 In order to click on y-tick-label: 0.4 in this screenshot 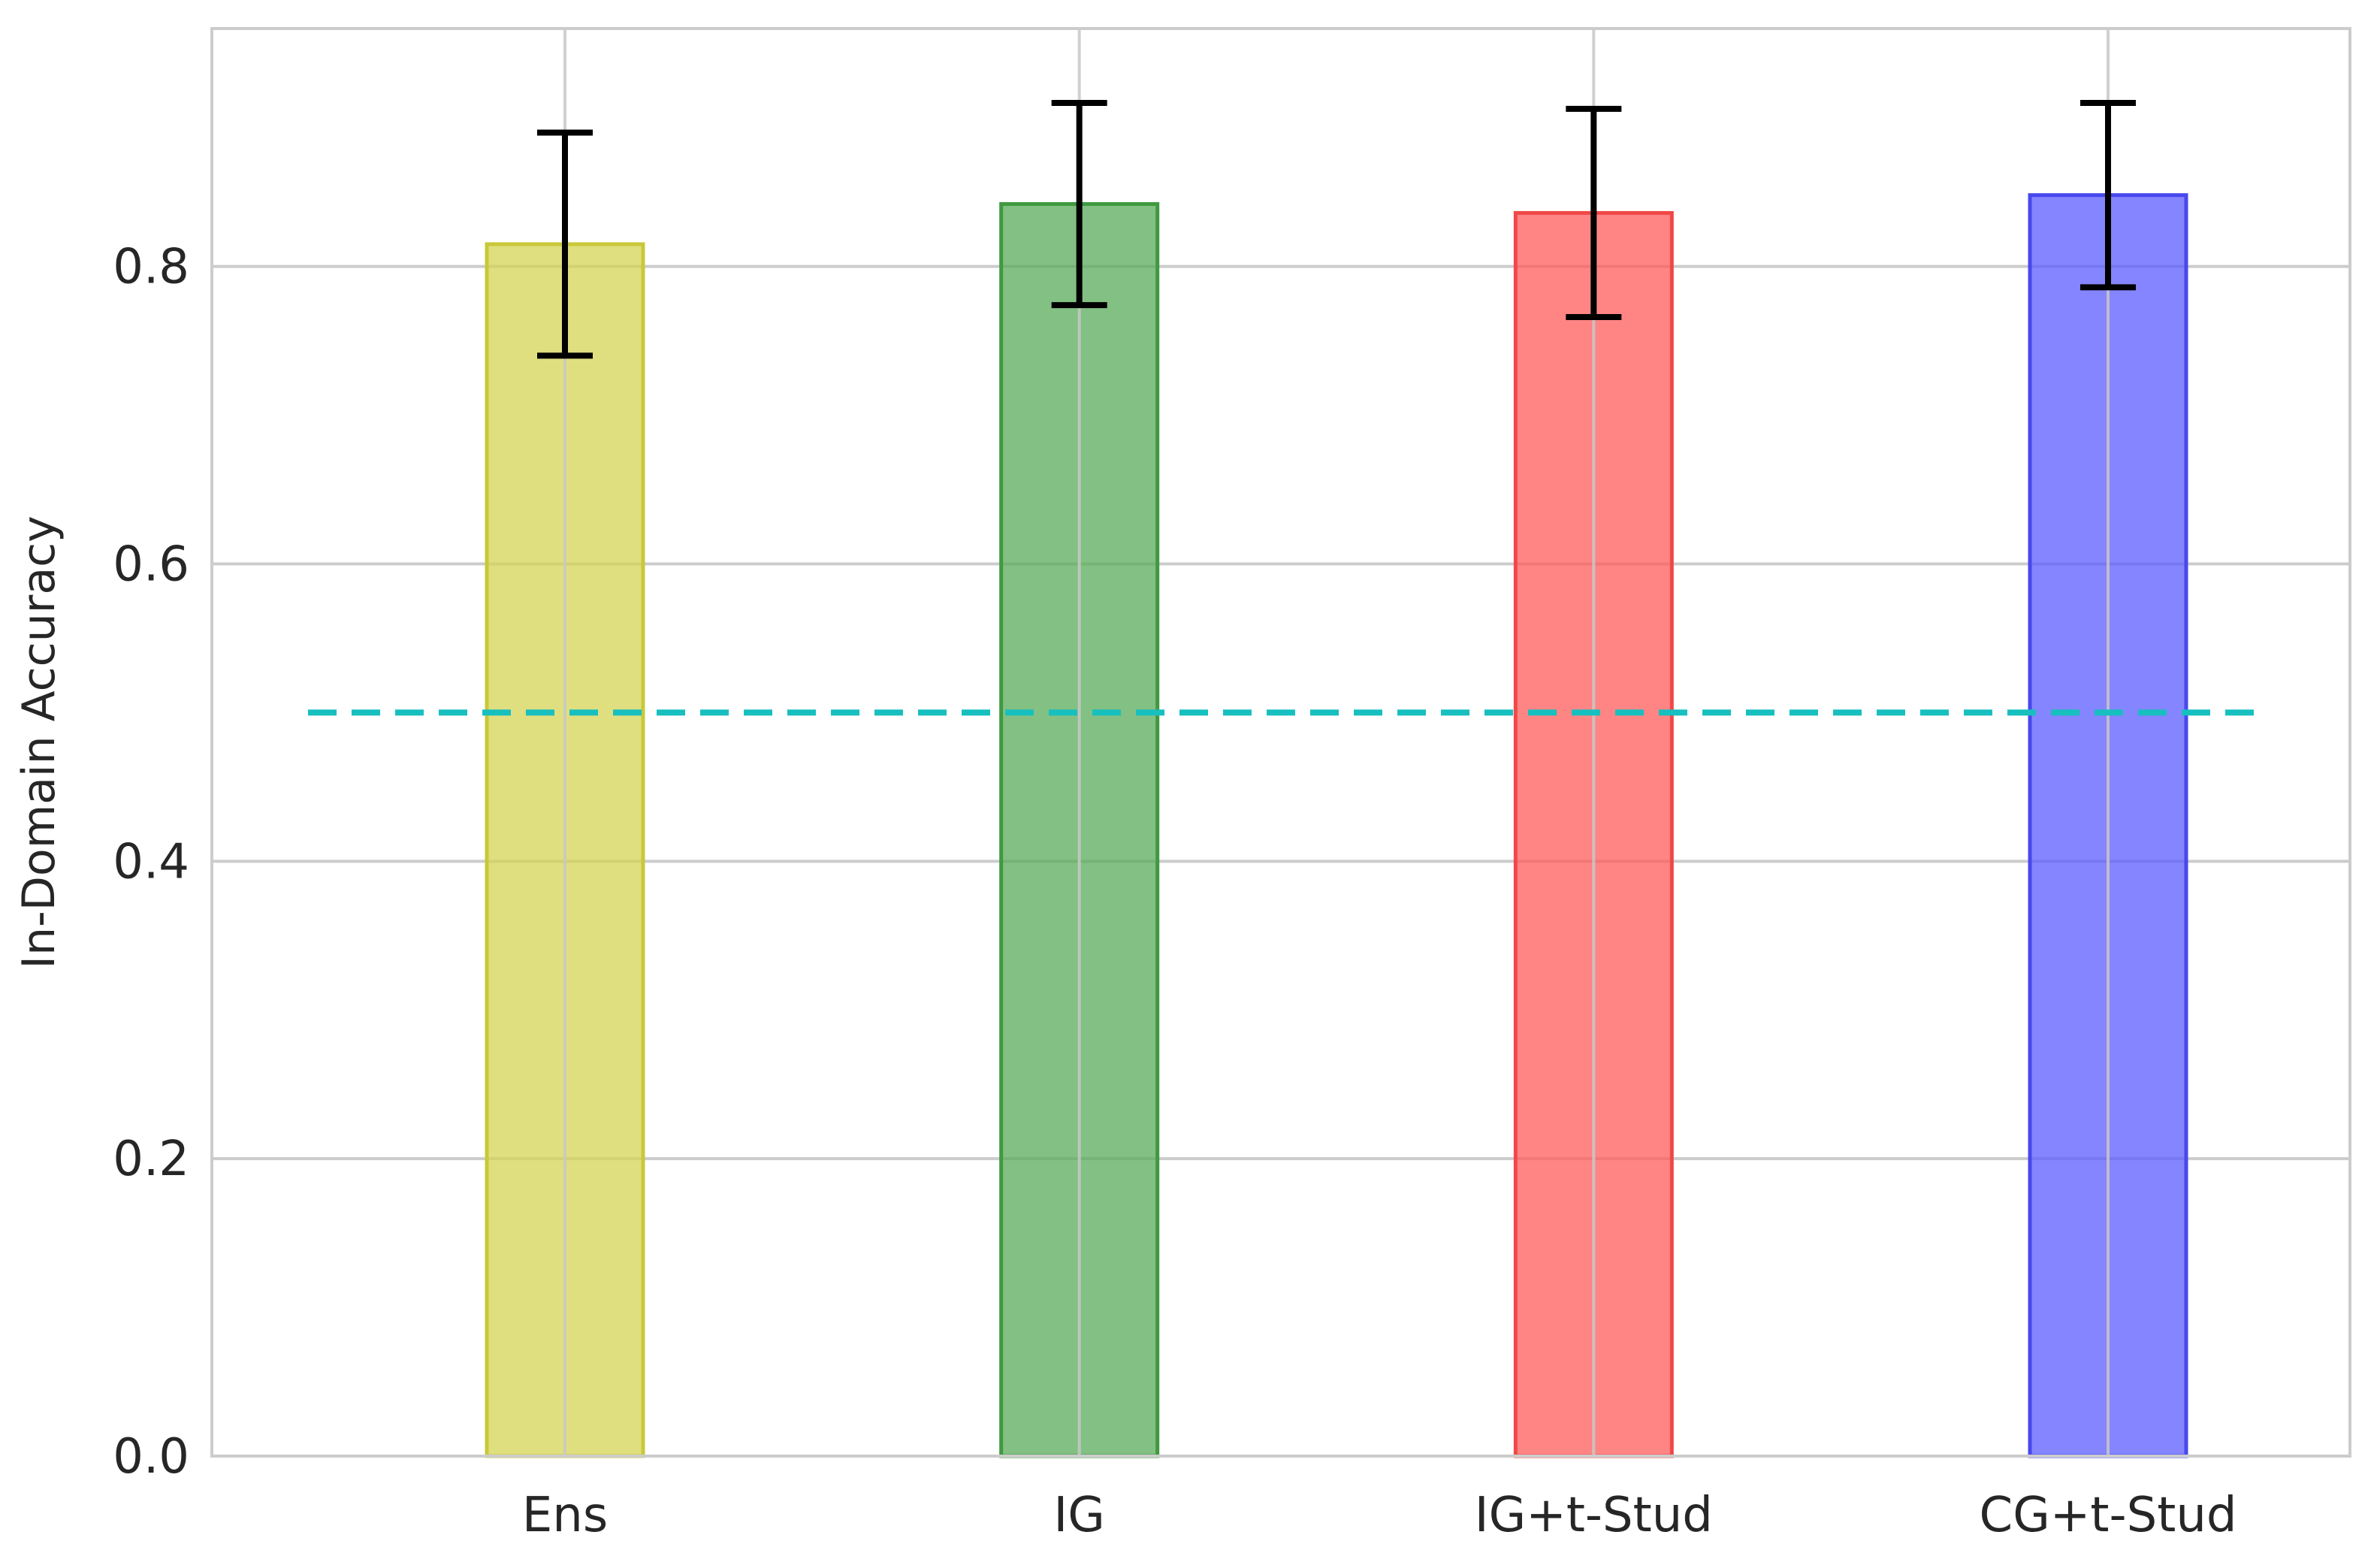, I will do `click(151, 862)`.